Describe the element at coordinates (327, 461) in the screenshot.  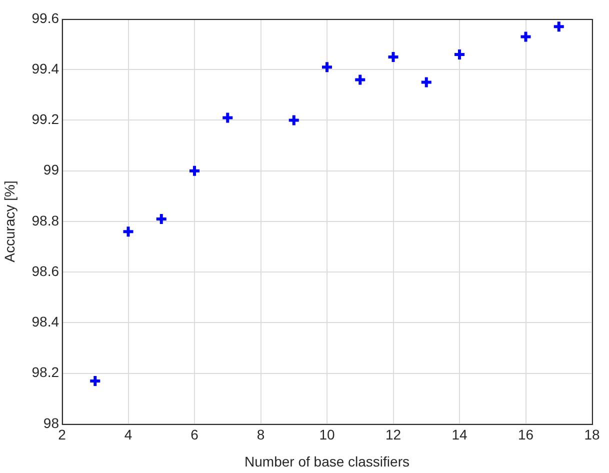
I see `x-axis-title: Number of base classifiers` at that location.